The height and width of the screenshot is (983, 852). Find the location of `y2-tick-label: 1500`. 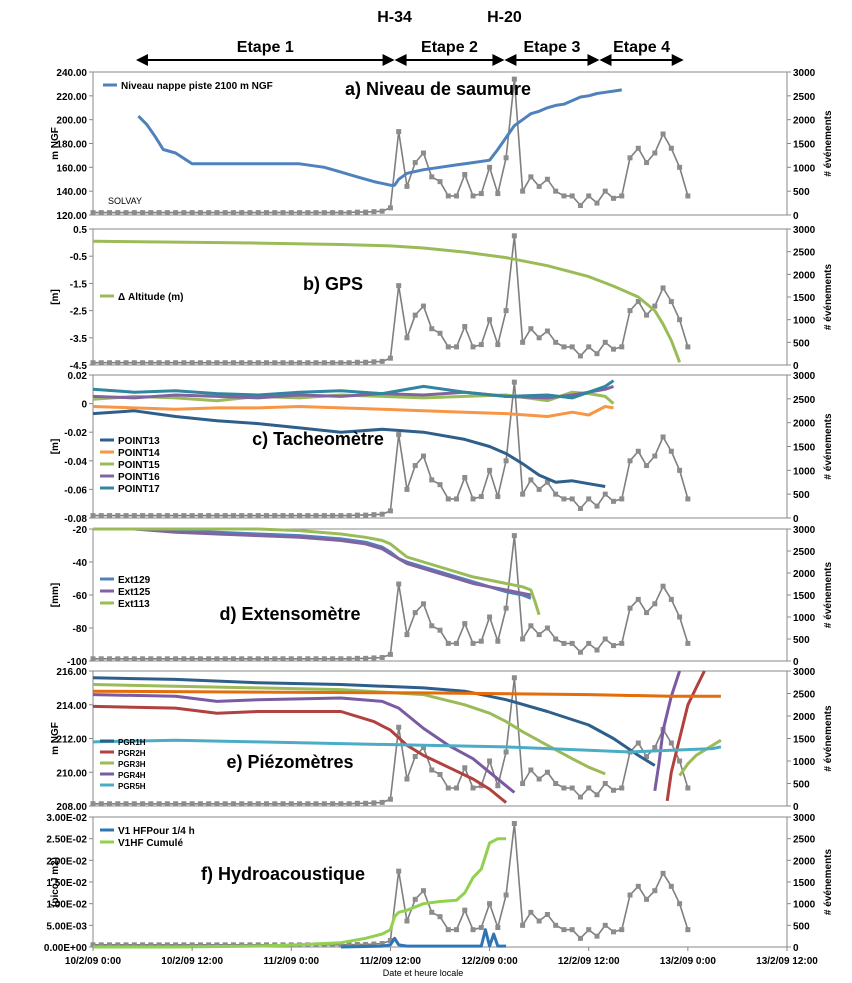

y2-tick-label: 1500 is located at coordinates (804, 883).